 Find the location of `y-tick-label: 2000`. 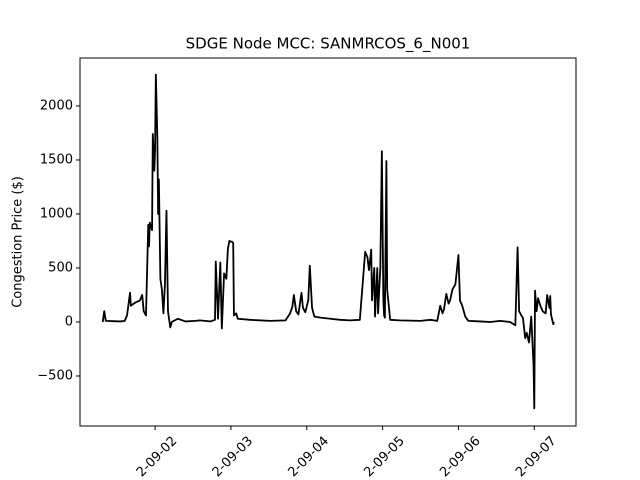

y-tick-label: 2000 is located at coordinates (56, 105).